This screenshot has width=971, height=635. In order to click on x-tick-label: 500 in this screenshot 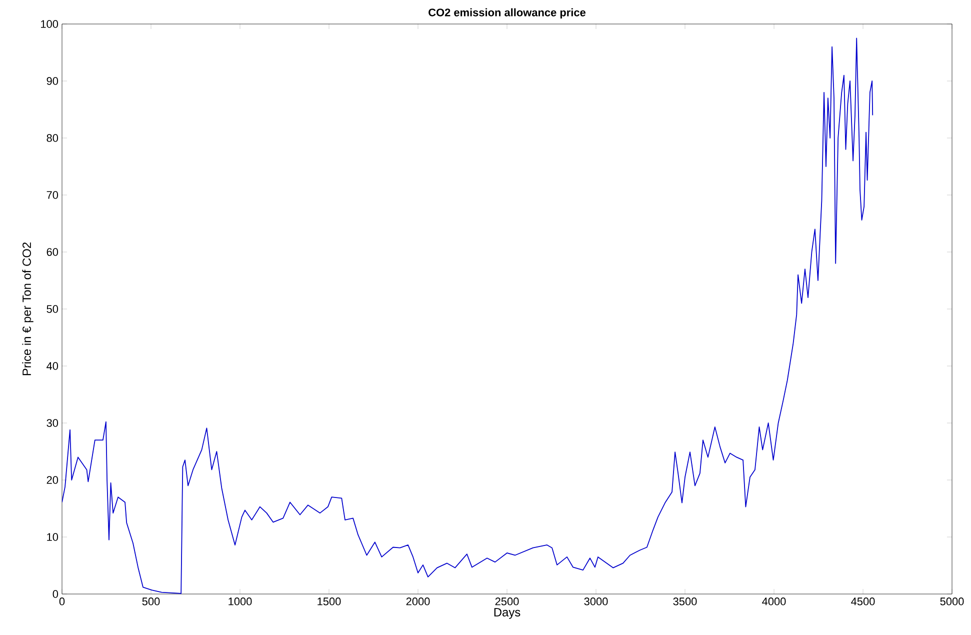, I will do `click(151, 602)`.